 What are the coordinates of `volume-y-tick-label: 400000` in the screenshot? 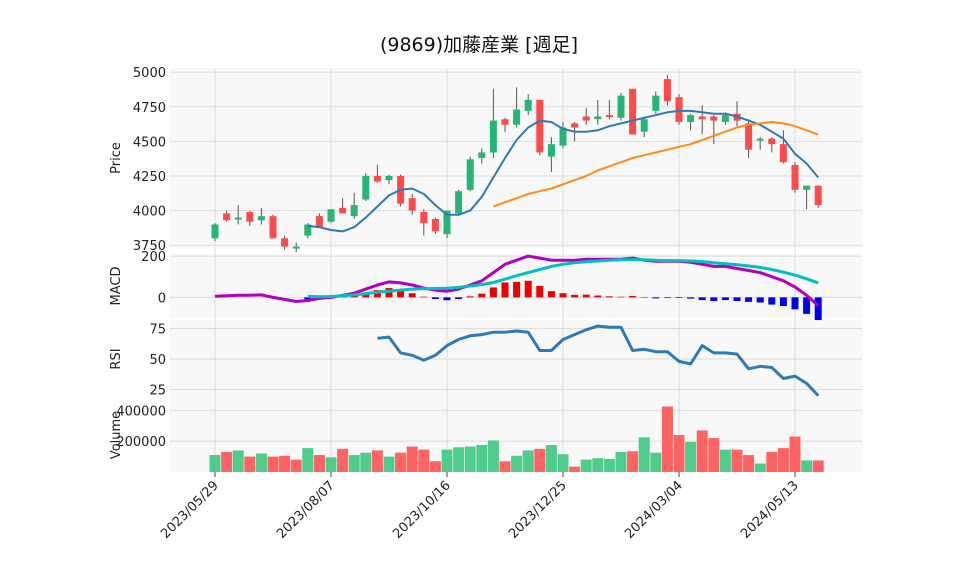 It's located at (141, 411).